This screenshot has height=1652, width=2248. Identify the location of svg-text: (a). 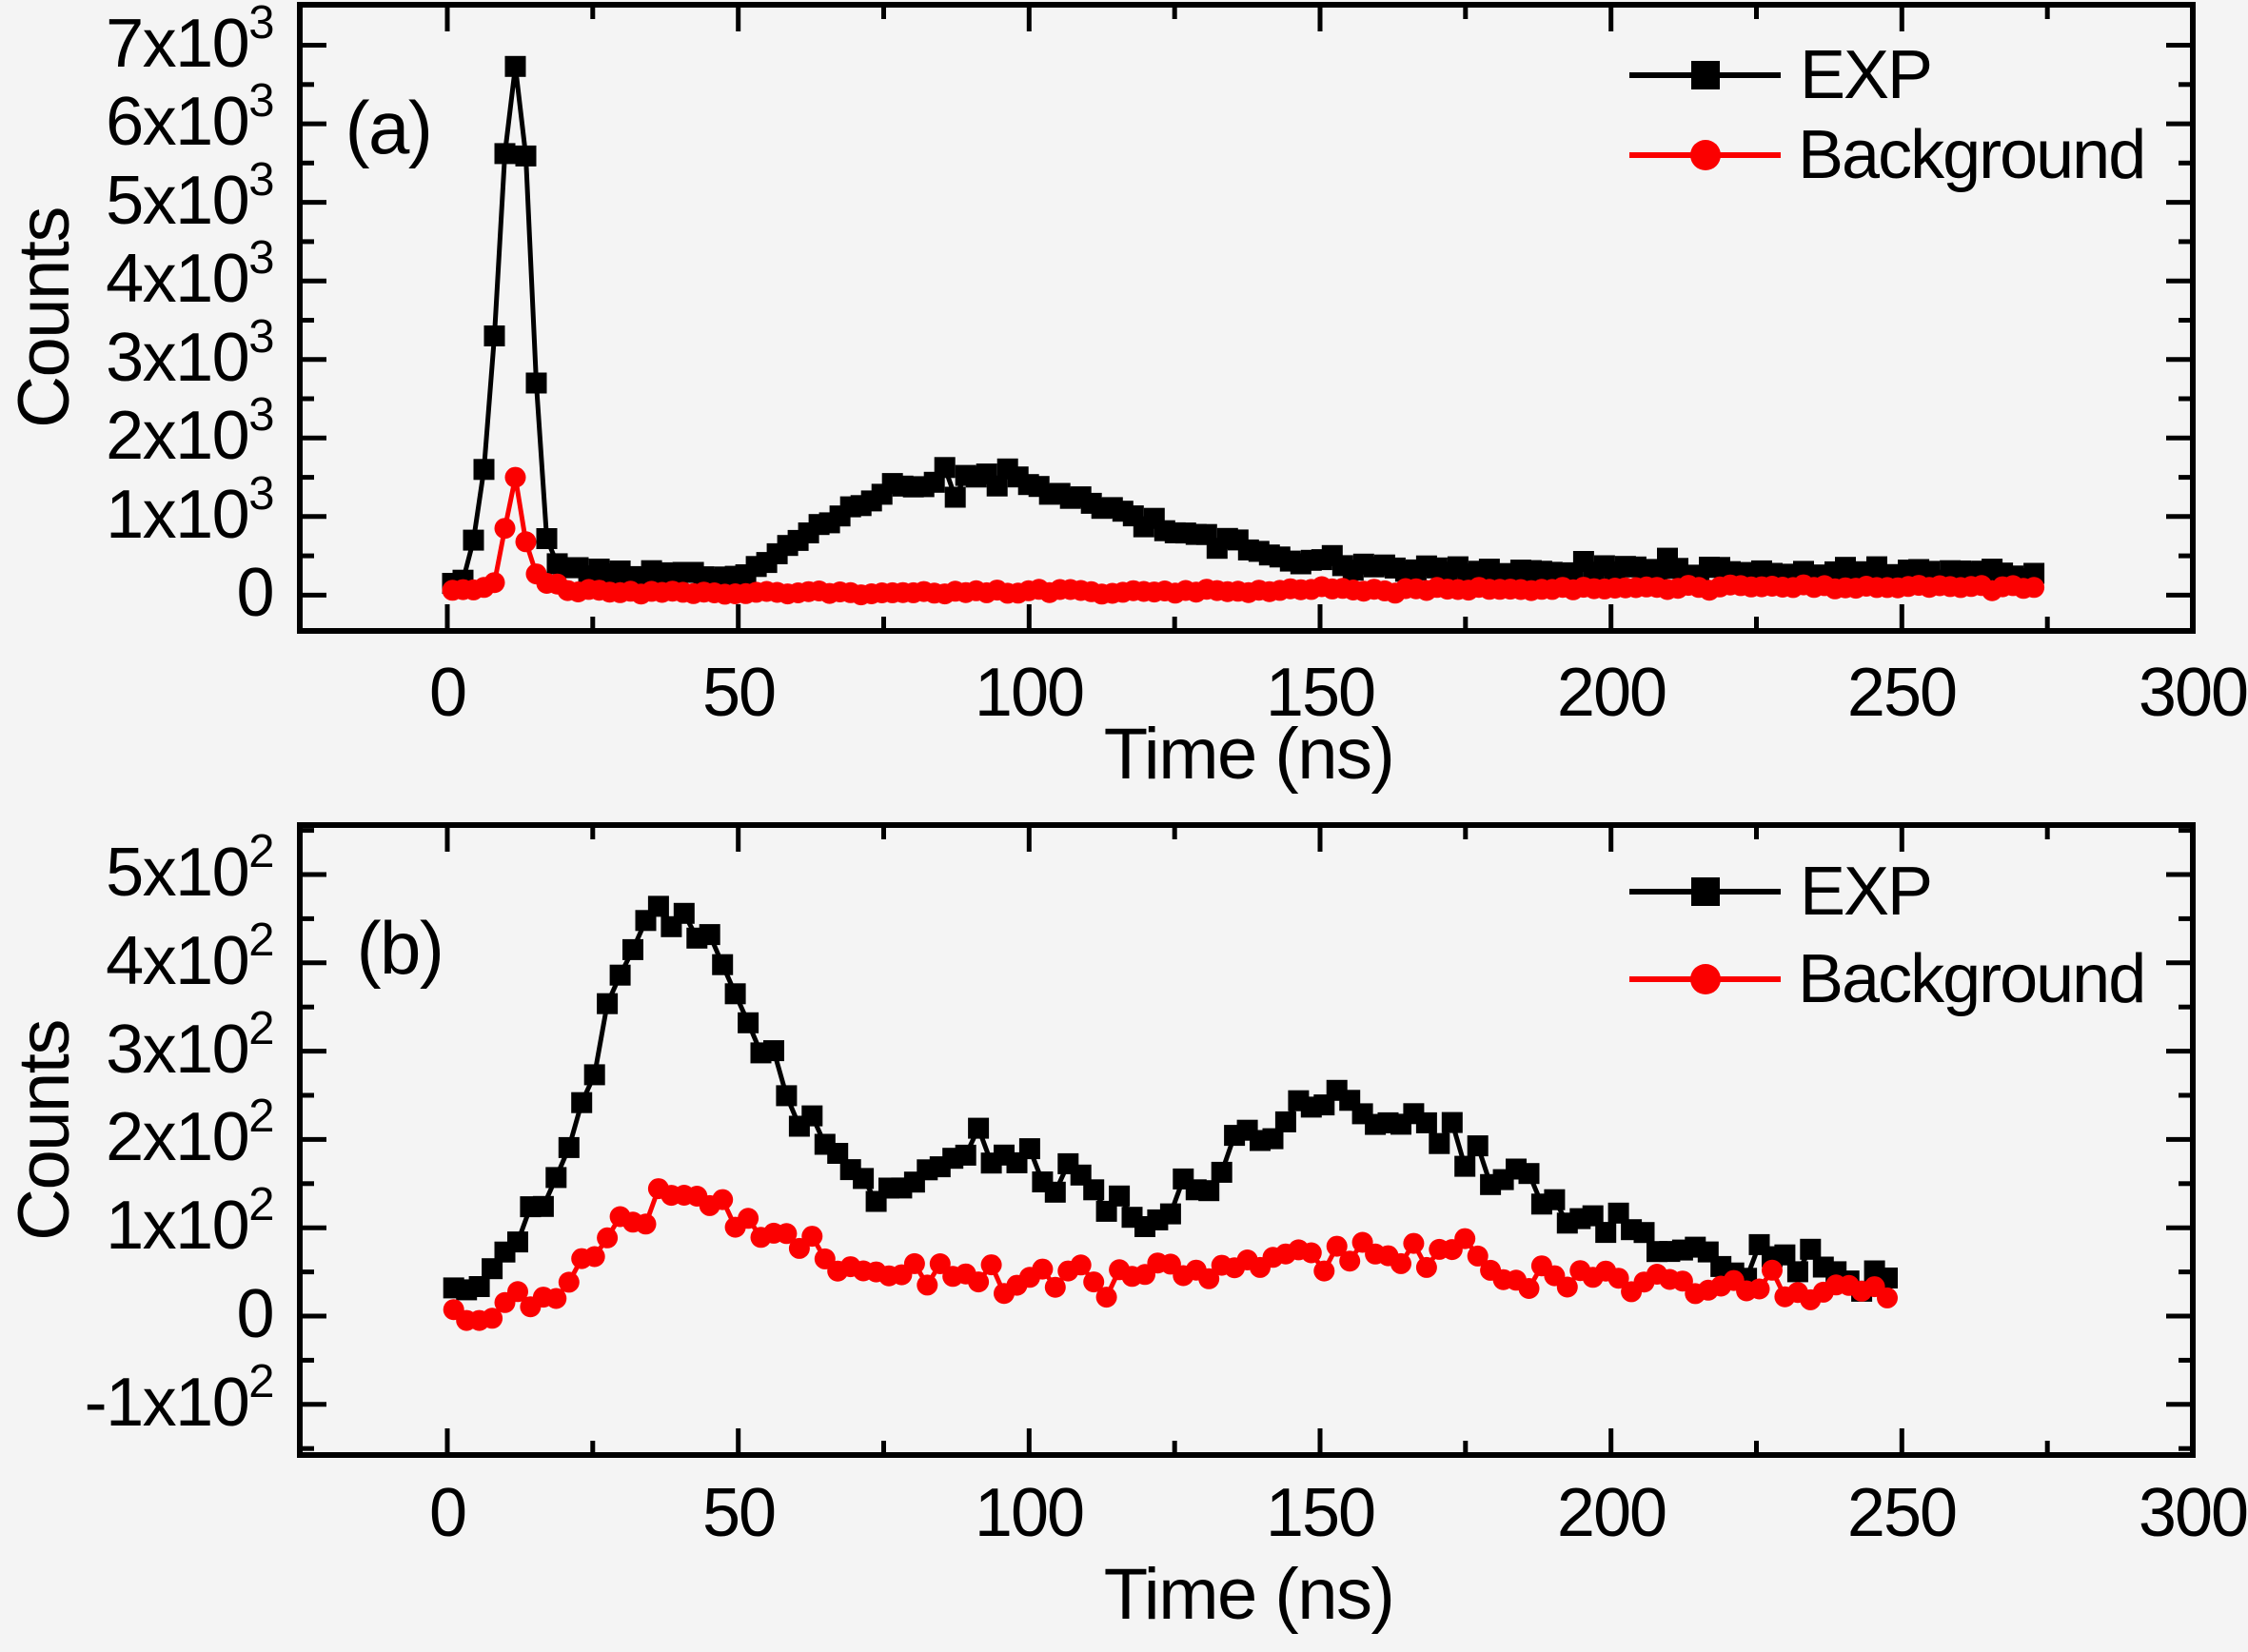
(388, 128).